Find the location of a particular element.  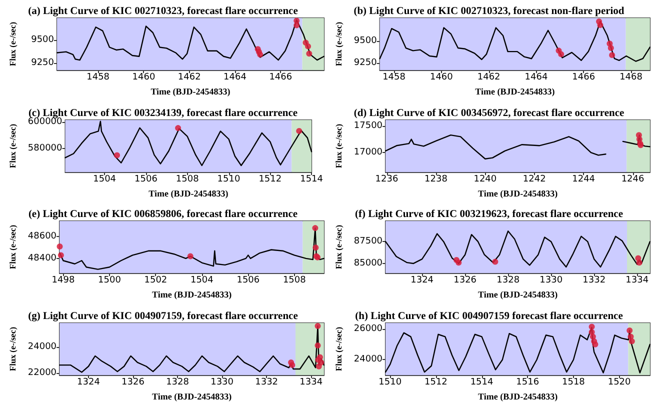

x-tick-label: 1246 is located at coordinates (633, 179).